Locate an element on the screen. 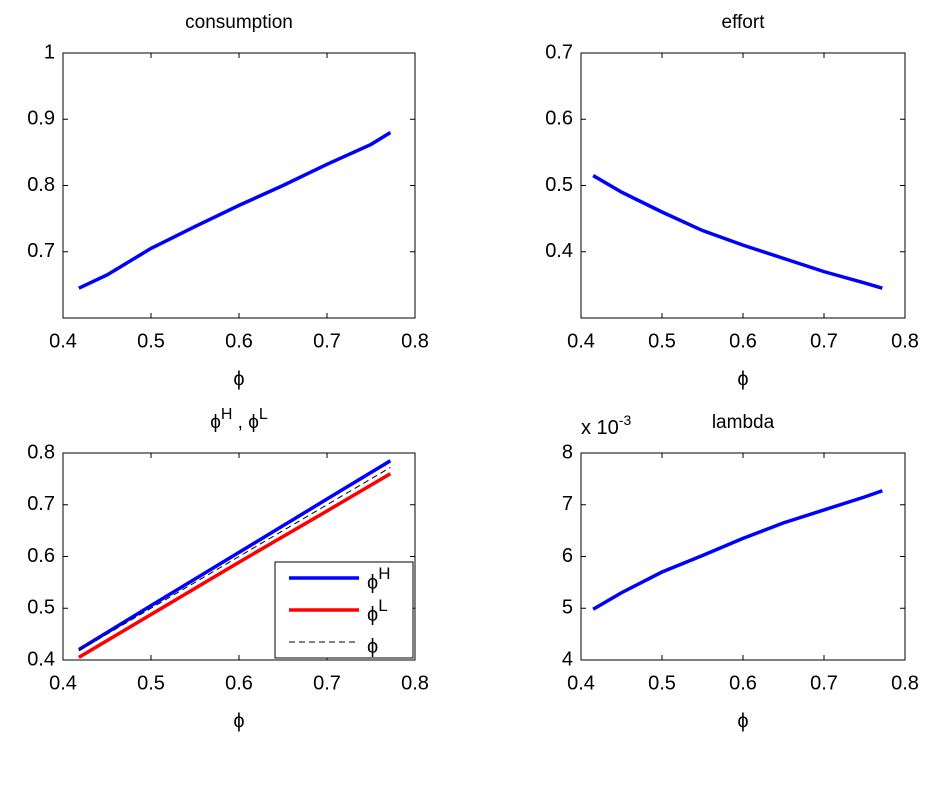  title-part: H is located at coordinates (227, 414).